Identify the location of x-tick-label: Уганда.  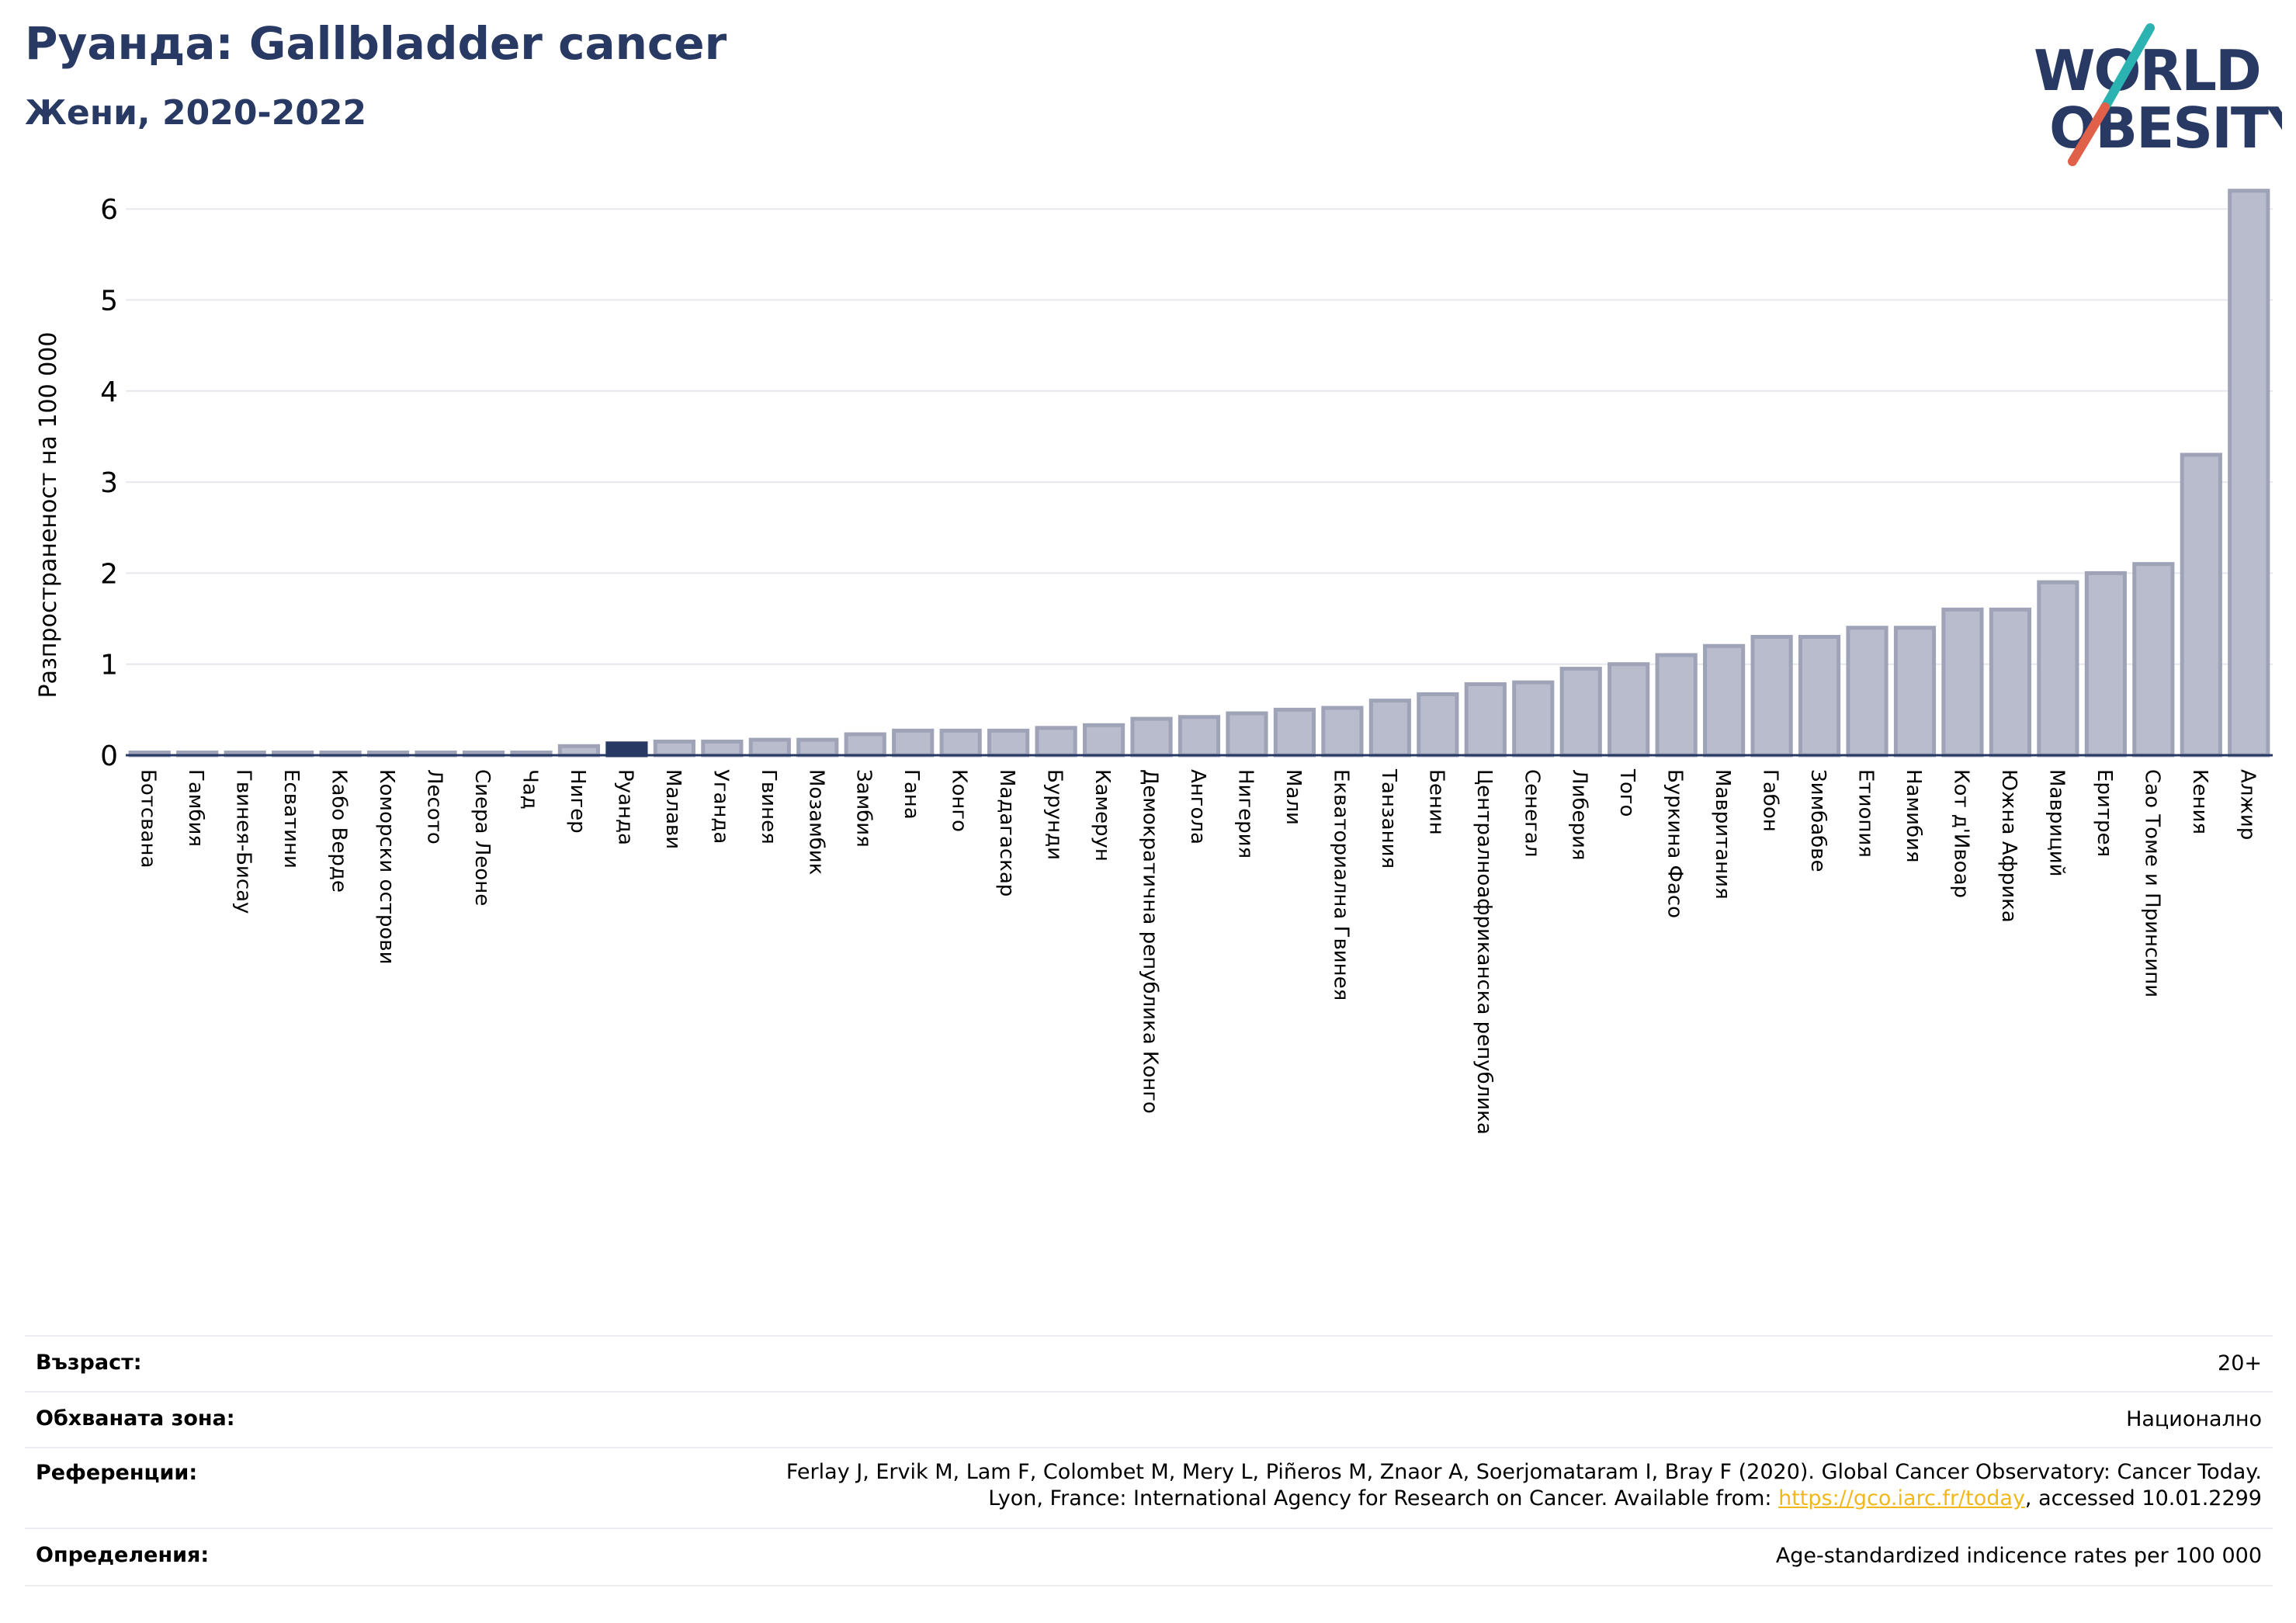
(720, 806).